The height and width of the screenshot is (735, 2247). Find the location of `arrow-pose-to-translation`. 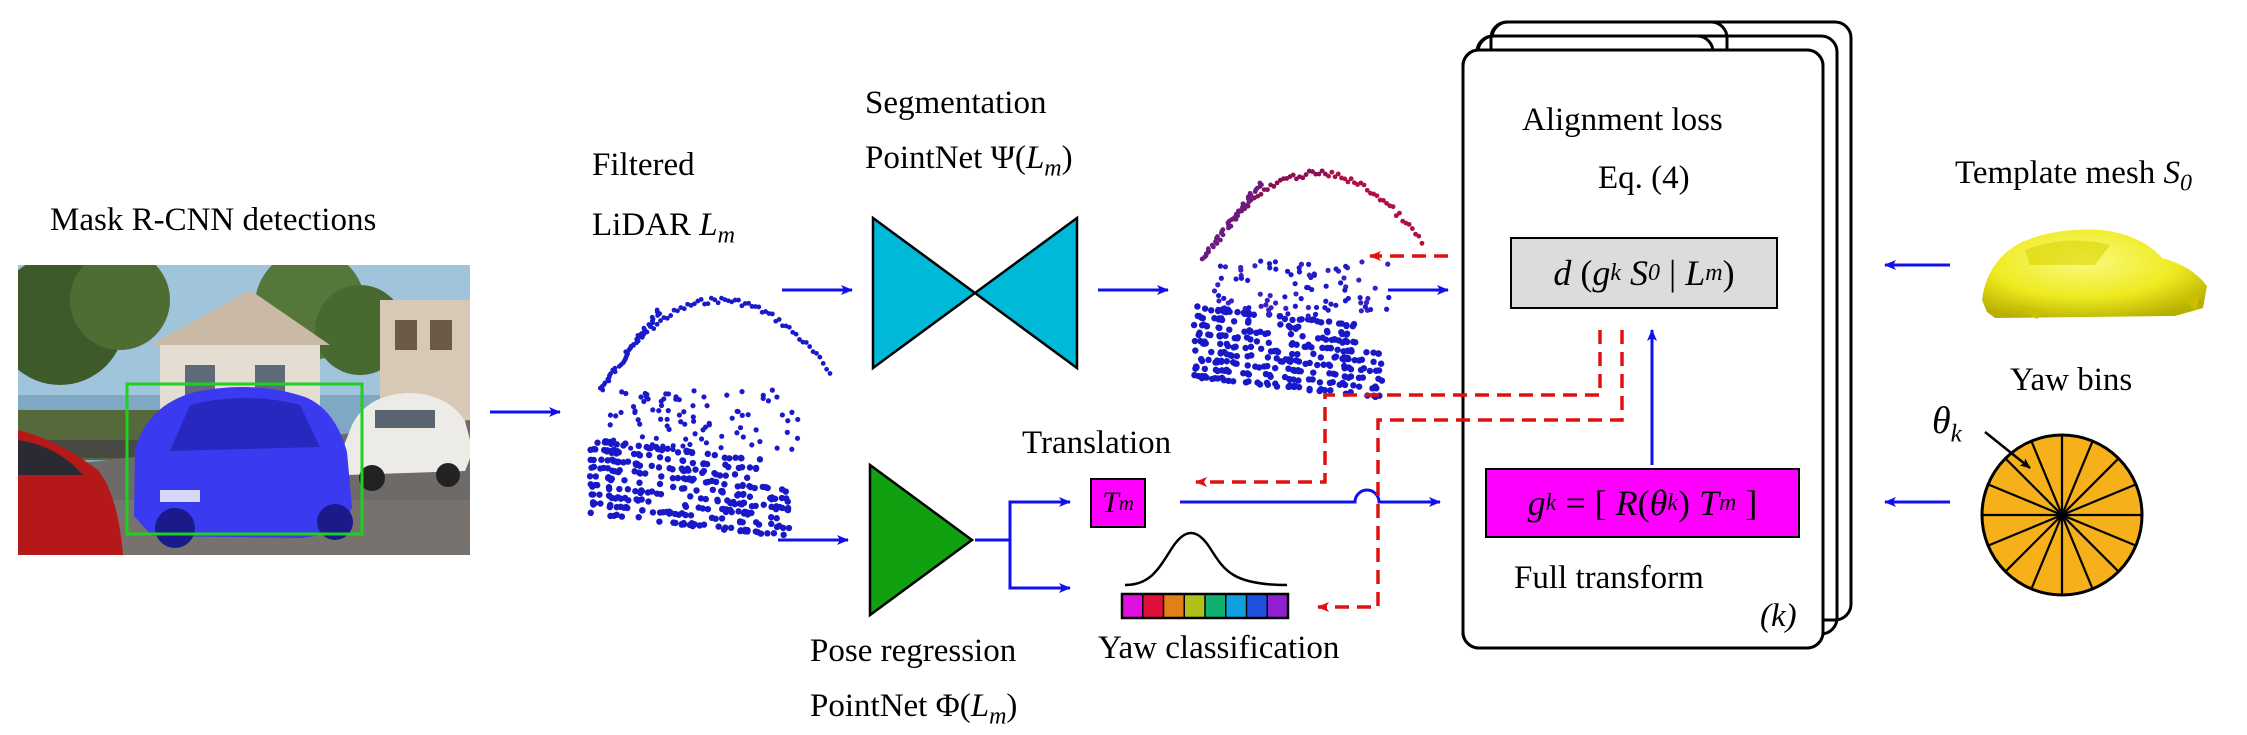

arrow-pose-to-translation is located at coordinates (1023, 519).